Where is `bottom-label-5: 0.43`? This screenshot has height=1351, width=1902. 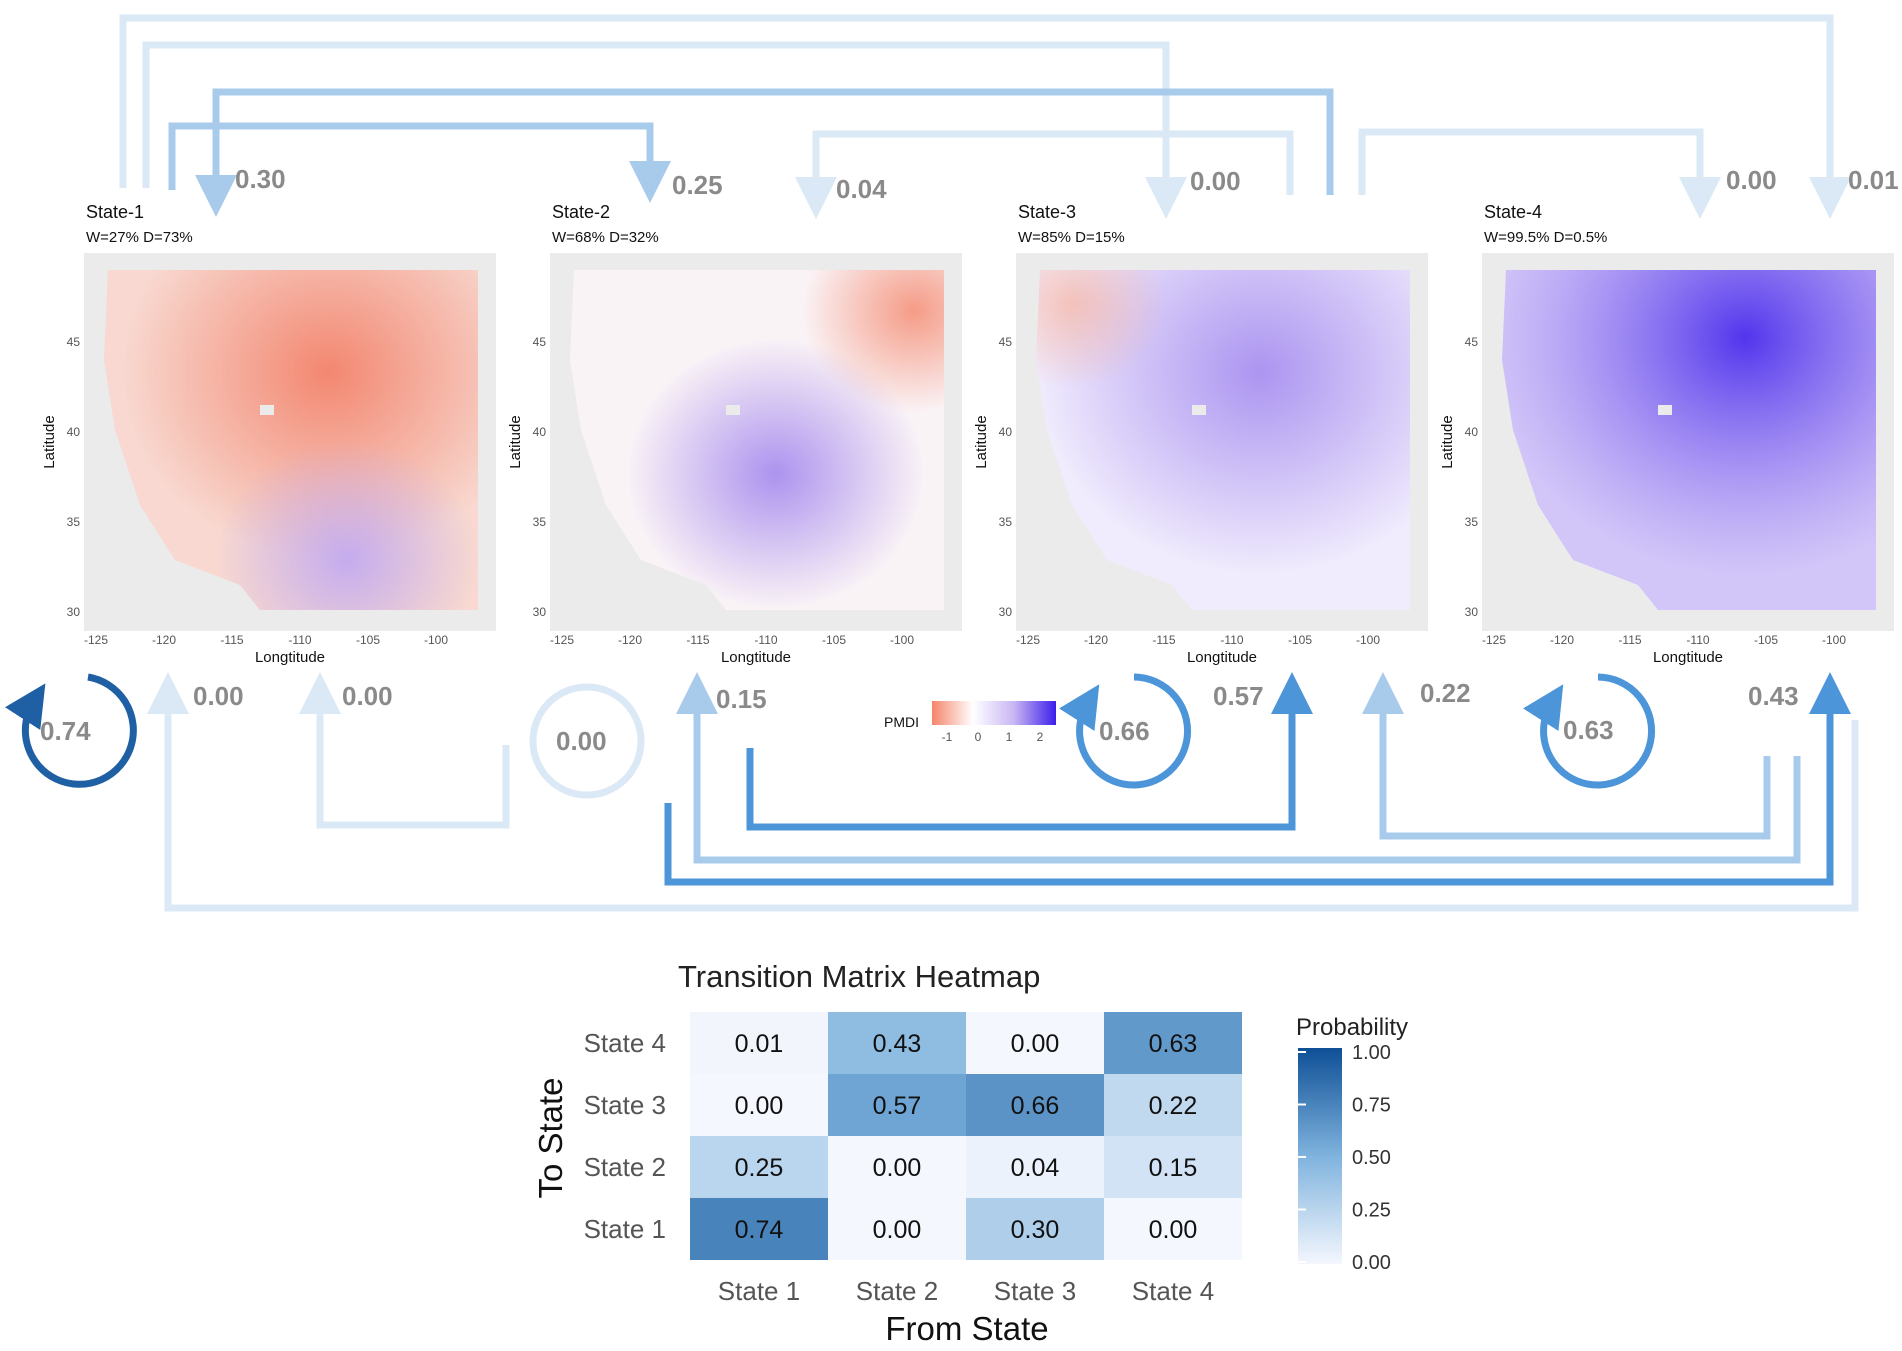 bottom-label-5: 0.43 is located at coordinates (1773, 696).